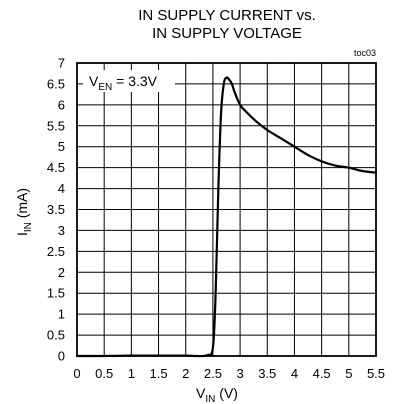 The image size is (396, 404). I want to click on chart-title-line-1: IN SUPPLY CURRENT vs., so click(227, 15).